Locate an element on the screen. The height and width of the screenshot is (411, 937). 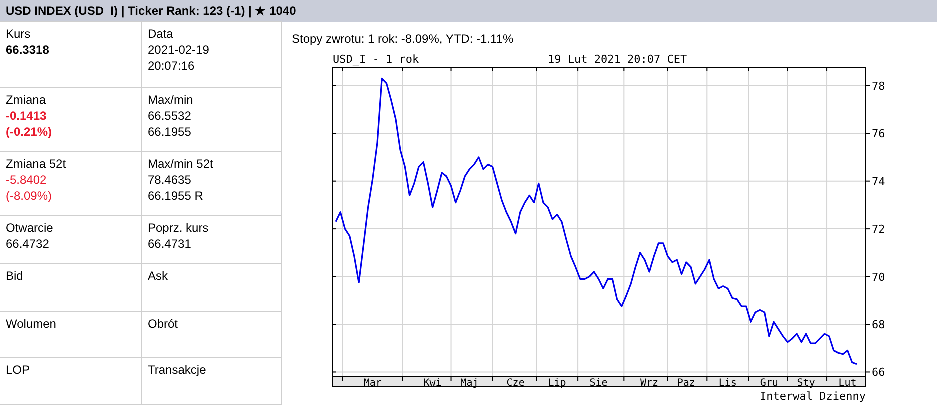
y-tick-label: 68 is located at coordinates (879, 325).